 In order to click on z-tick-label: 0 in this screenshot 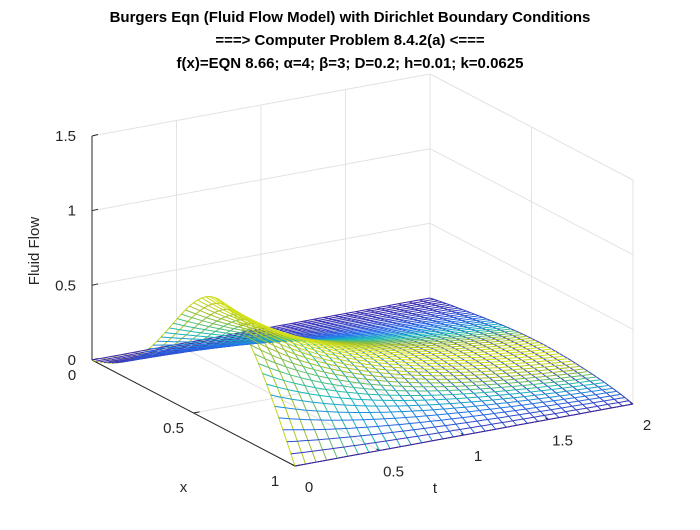, I will do `click(72, 360)`.